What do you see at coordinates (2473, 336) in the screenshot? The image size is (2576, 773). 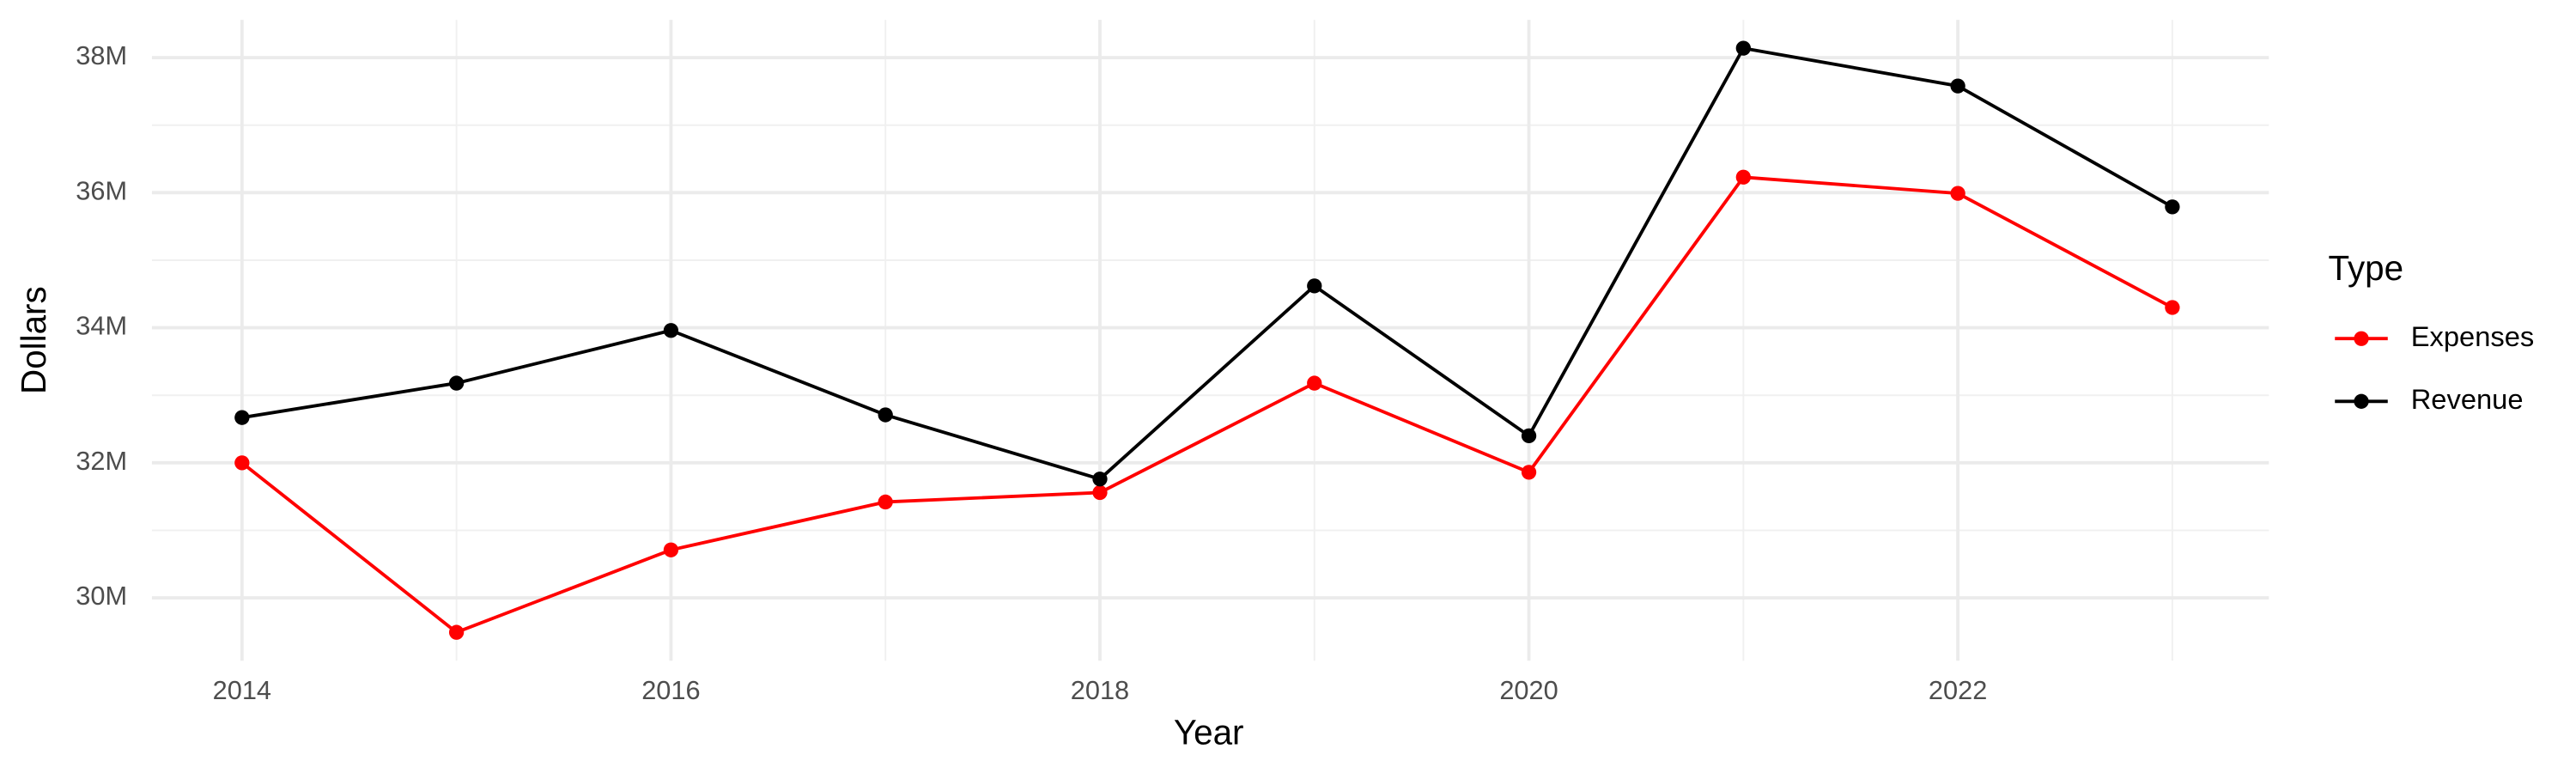 I see `legend-label: Expenses` at bounding box center [2473, 336].